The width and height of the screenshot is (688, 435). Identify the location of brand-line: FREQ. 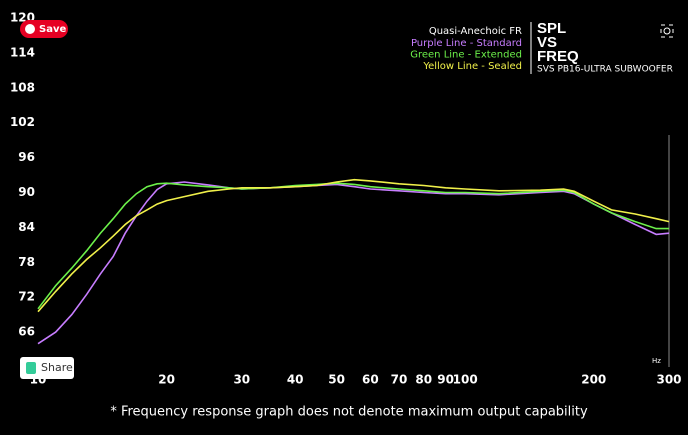
(558, 56).